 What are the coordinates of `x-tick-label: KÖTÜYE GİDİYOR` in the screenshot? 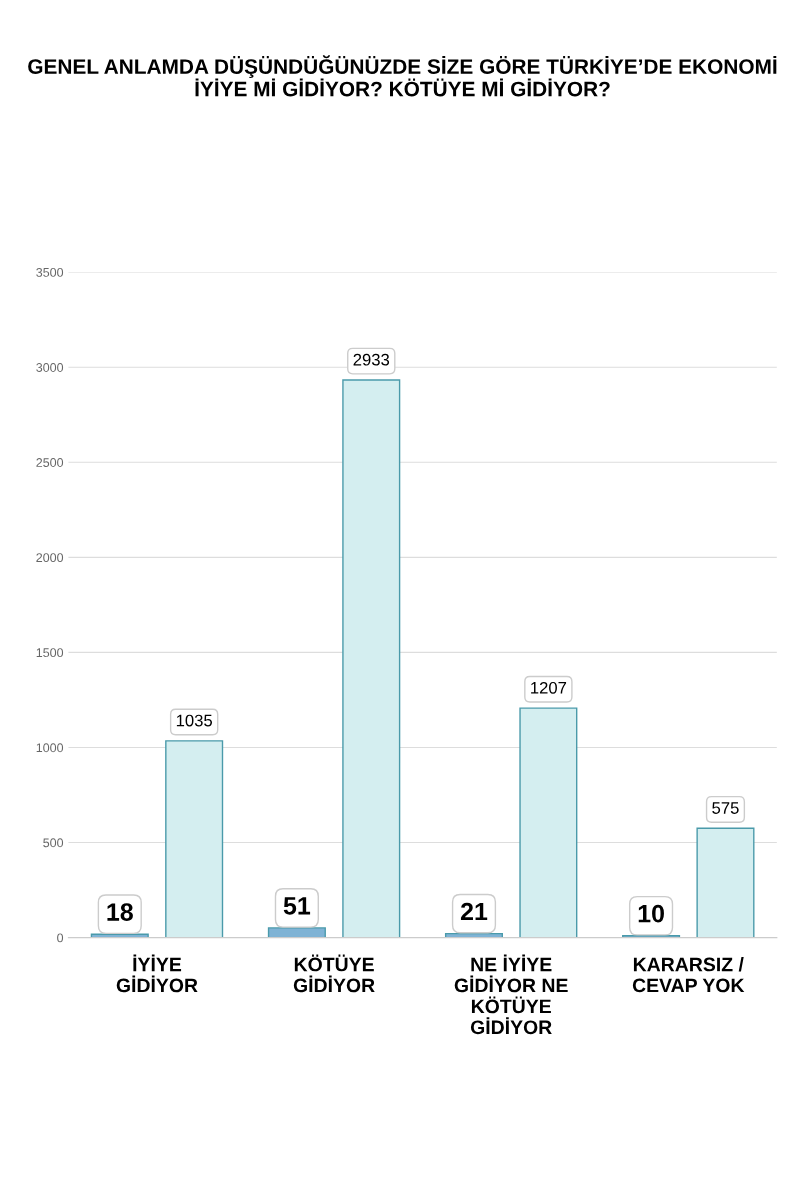 It's located at (334, 973).